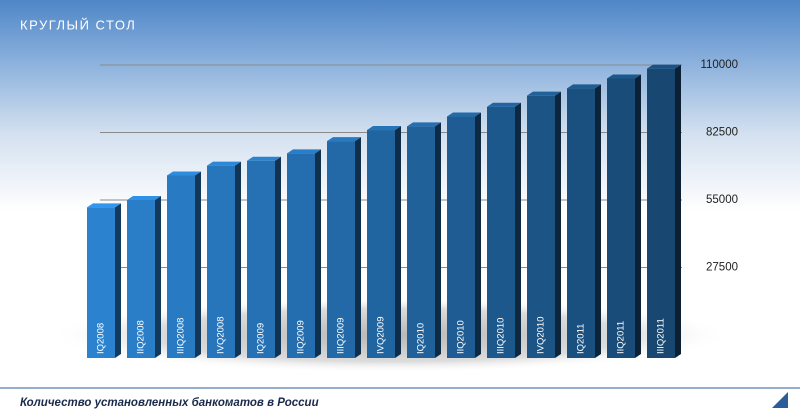  I want to click on x-tick-label: IQ2008, so click(101, 338).